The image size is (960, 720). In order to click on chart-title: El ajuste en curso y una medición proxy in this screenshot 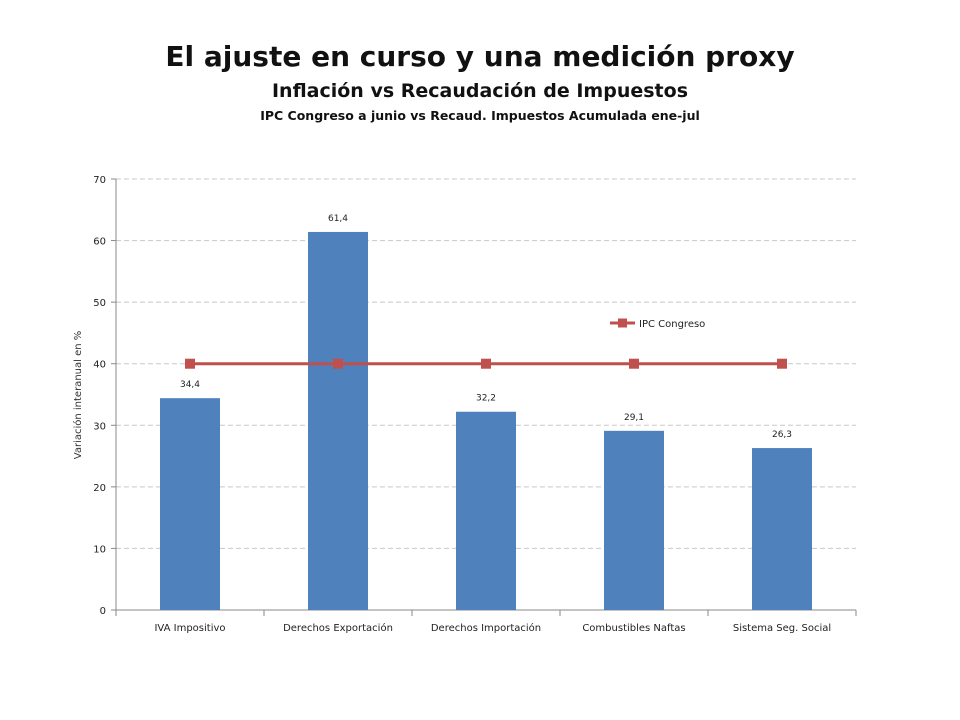, I will do `click(480, 56)`.